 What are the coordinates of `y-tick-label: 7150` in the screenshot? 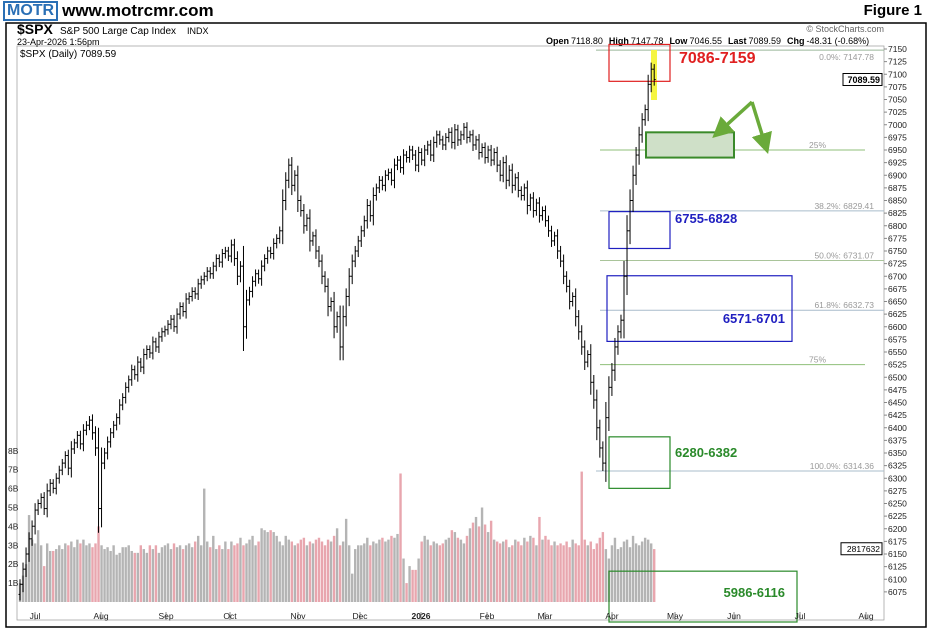 It's located at (897, 49).